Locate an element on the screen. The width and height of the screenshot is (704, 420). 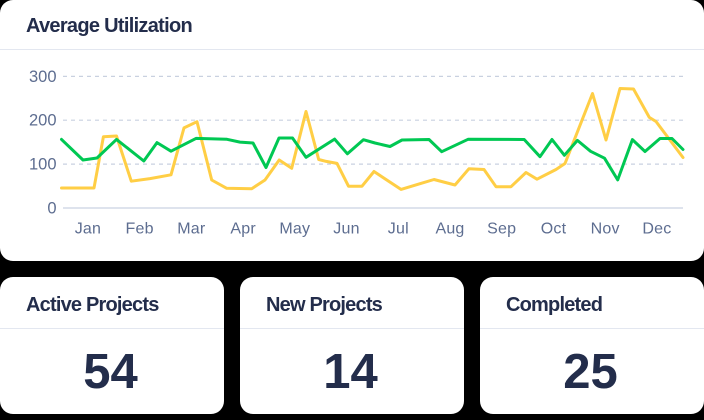
svg-text: Jan is located at coordinates (88, 229).